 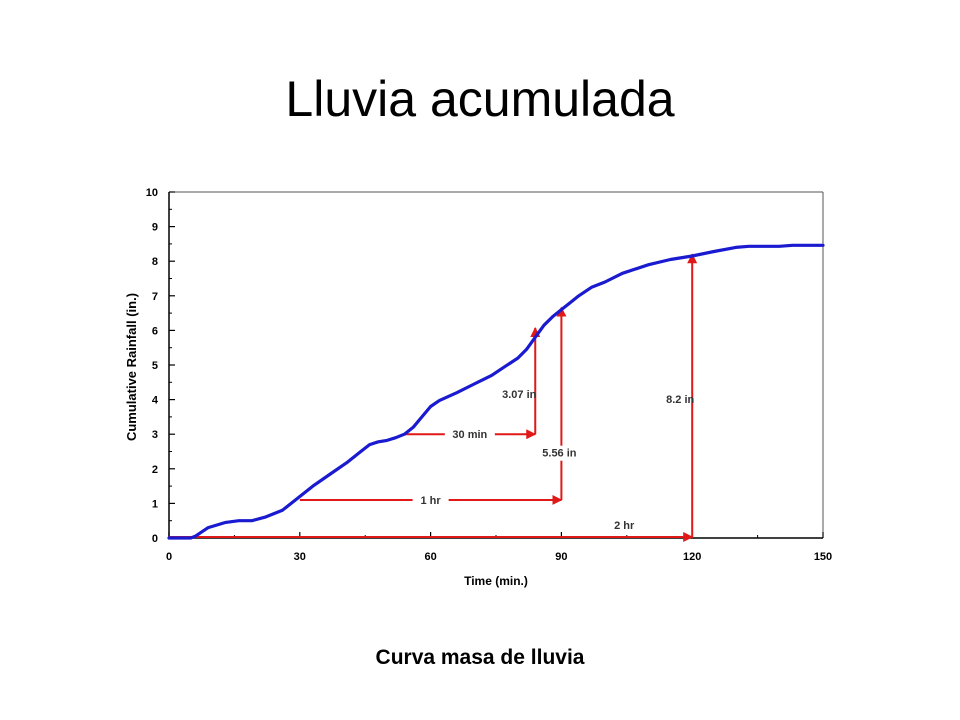 What do you see at coordinates (169, 557) in the screenshot?
I see `x-tick-label: 0` at bounding box center [169, 557].